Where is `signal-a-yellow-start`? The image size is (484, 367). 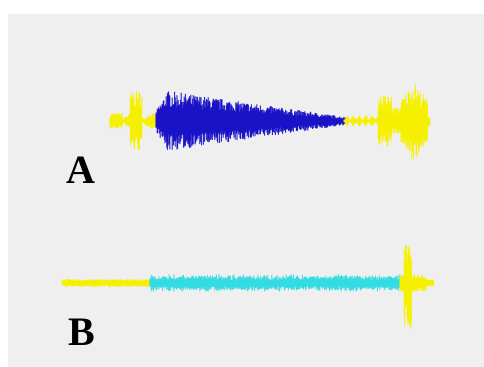
signal-a-yellow-start is located at coordinates (134, 120).